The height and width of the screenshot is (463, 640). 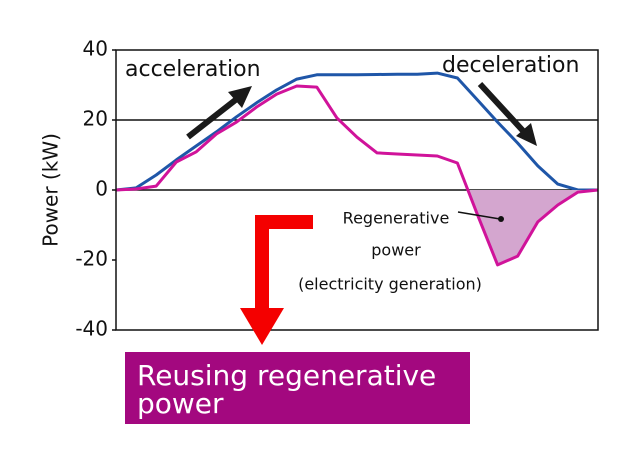 What do you see at coordinates (51, 190) in the screenshot?
I see `y-axis-label: Power (kW)` at bounding box center [51, 190].